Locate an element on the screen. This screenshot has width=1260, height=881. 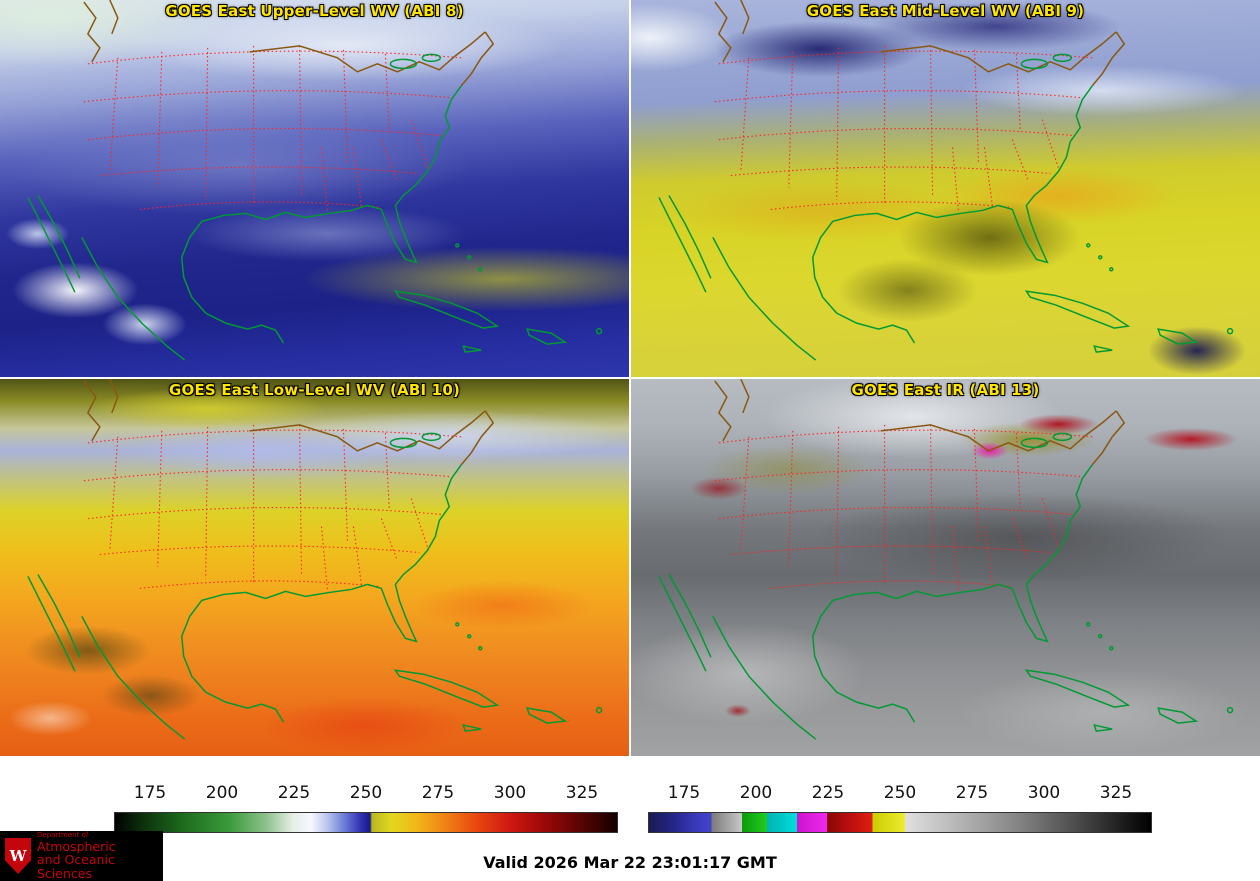
panel-title-abi8: GOES East Upper-Level WV (ABI 8) is located at coordinates (314, 11).